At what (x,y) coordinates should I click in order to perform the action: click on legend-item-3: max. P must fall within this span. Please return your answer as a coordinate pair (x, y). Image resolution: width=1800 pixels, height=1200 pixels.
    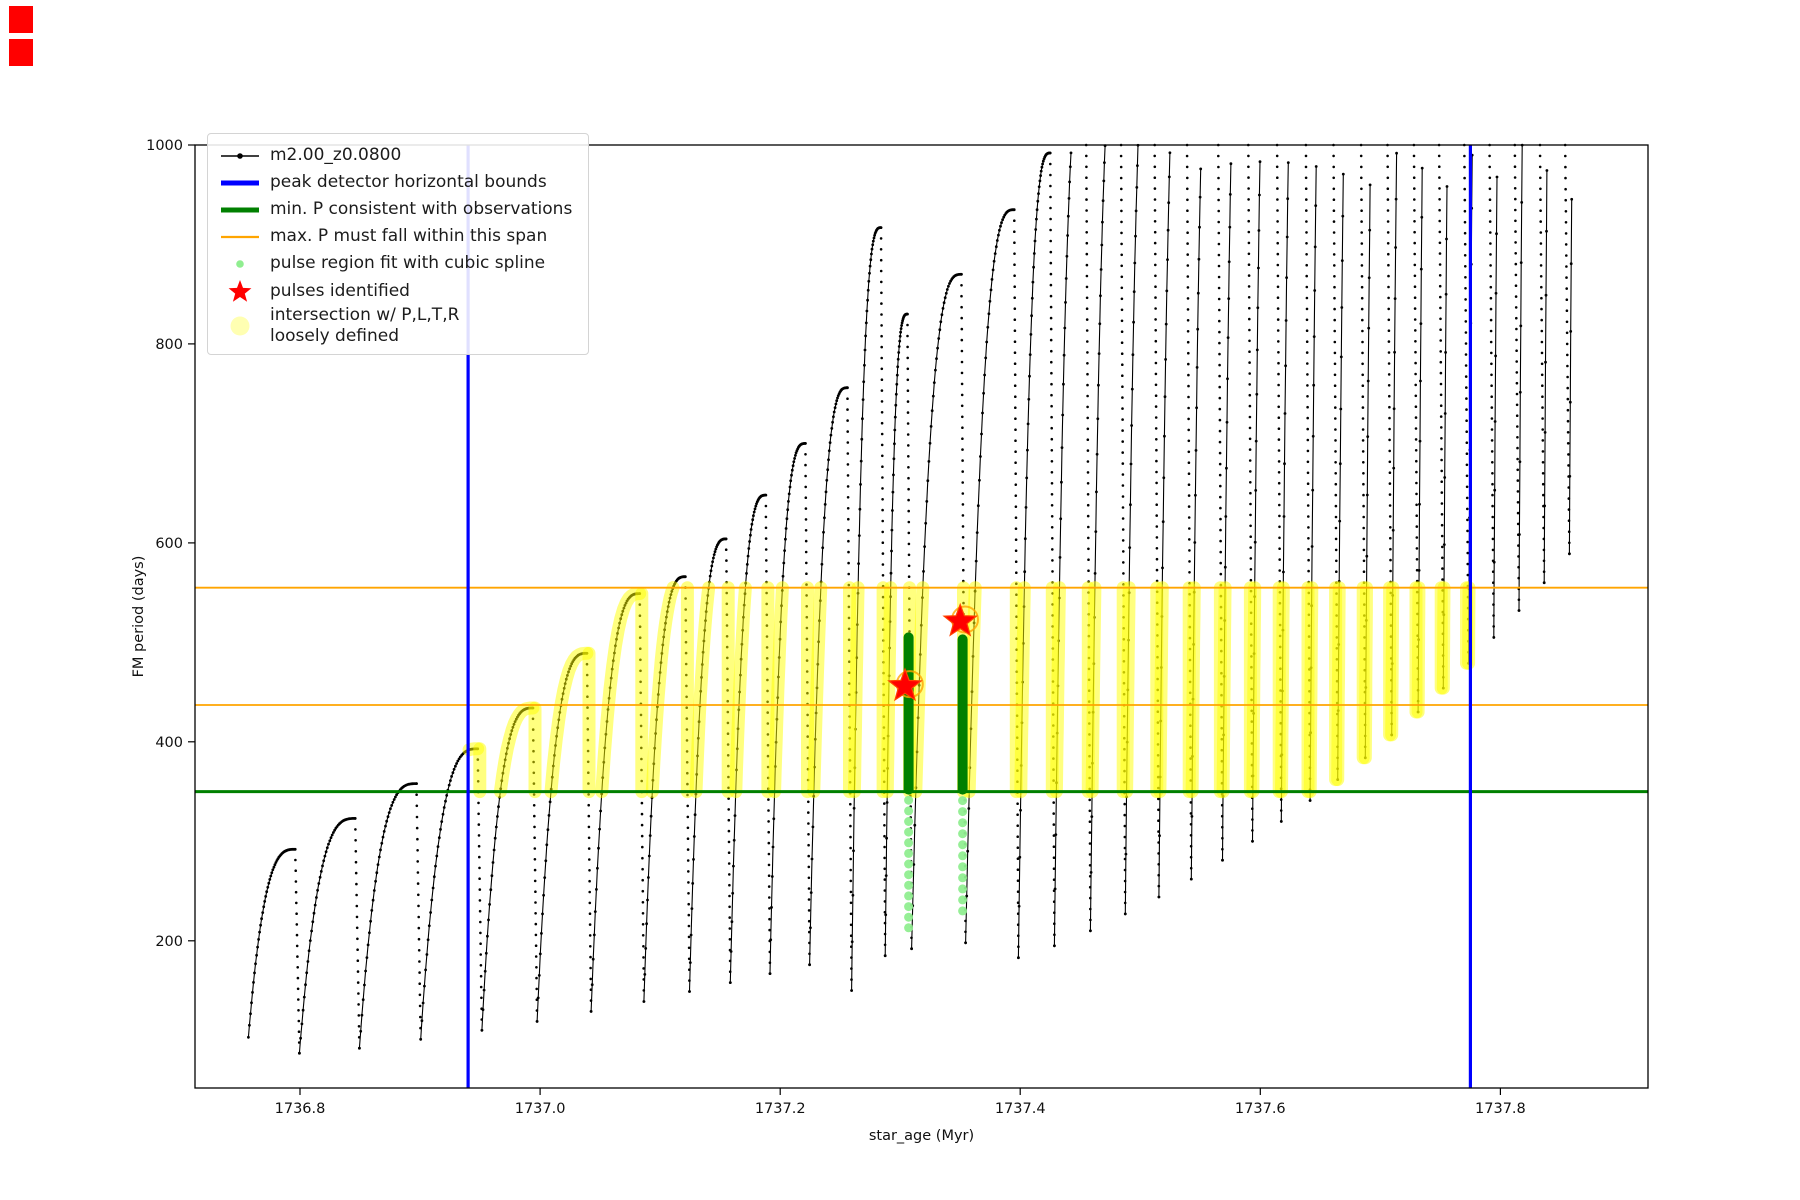
    Looking at the image, I should click on (394, 236).